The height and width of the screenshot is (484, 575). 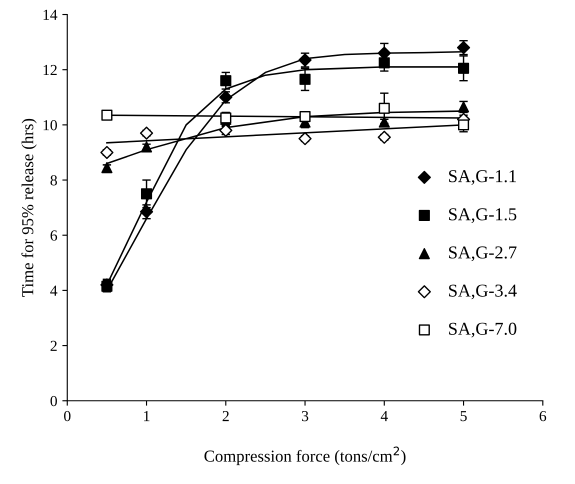 I want to click on y-tick-label: 8, so click(x=53, y=180).